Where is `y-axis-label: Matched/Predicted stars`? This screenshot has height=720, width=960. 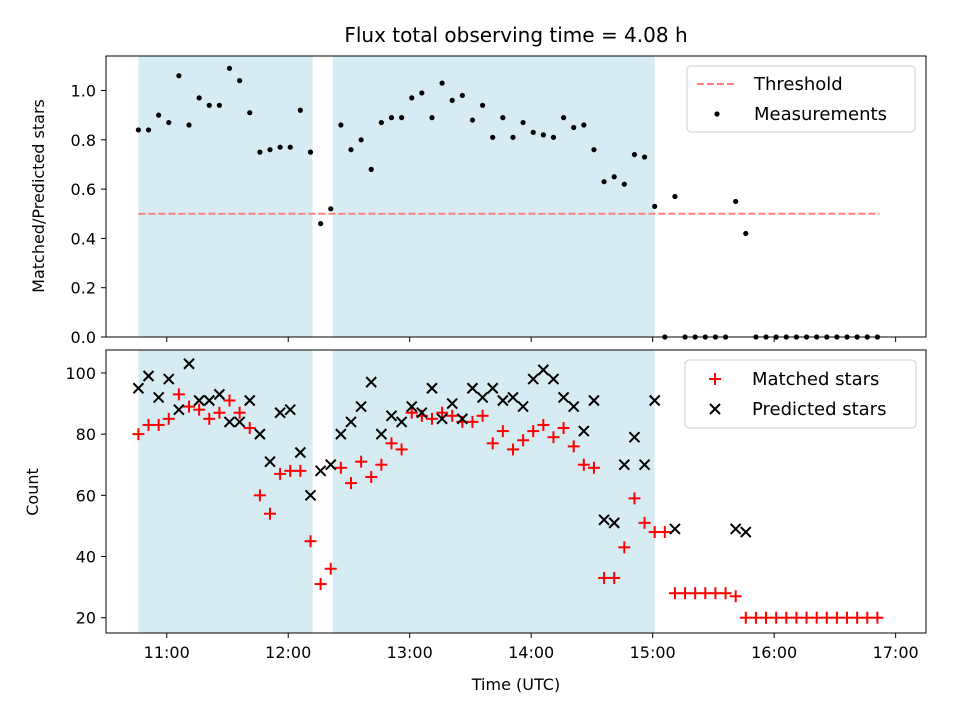 y-axis-label: Matched/Predicted stars is located at coordinates (38, 196).